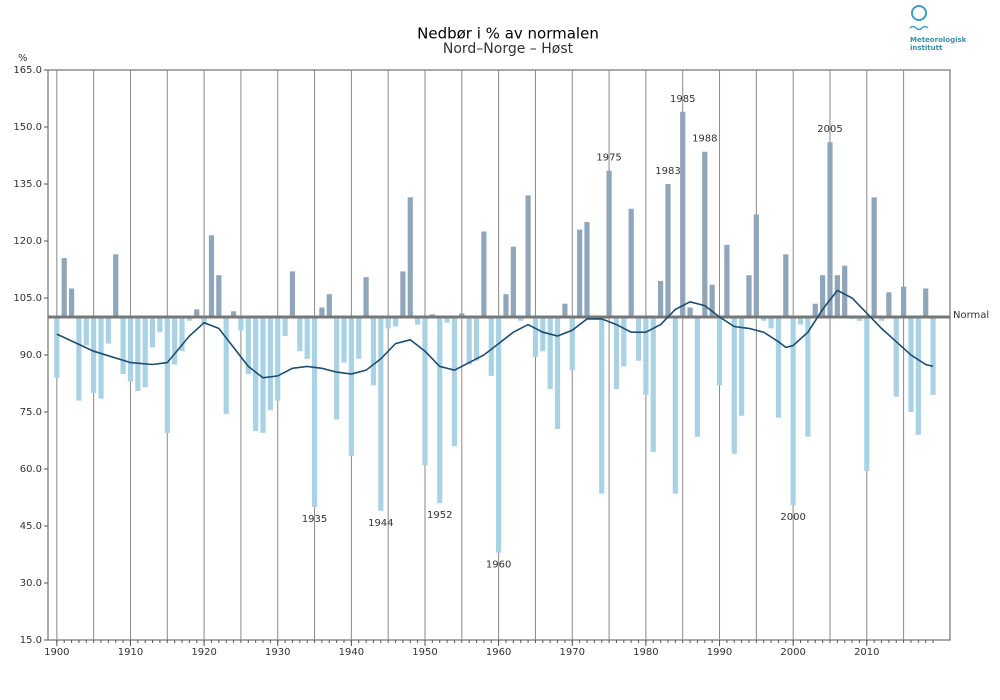  I want to click on annotation: 1985, so click(682, 99).